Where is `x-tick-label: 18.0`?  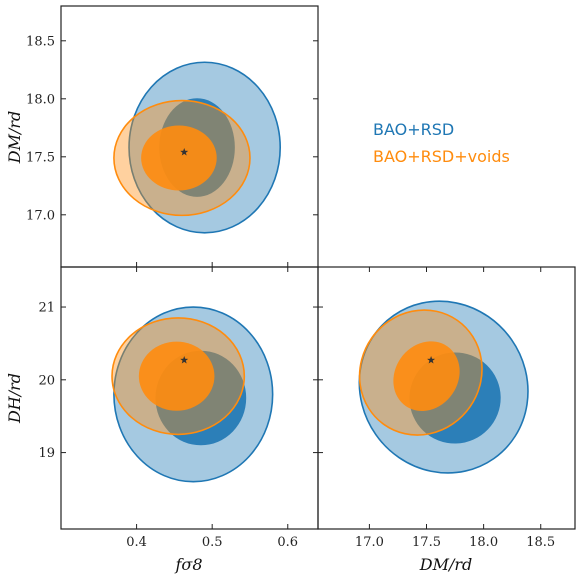
x-tick-label: 18.0 is located at coordinates (483, 542).